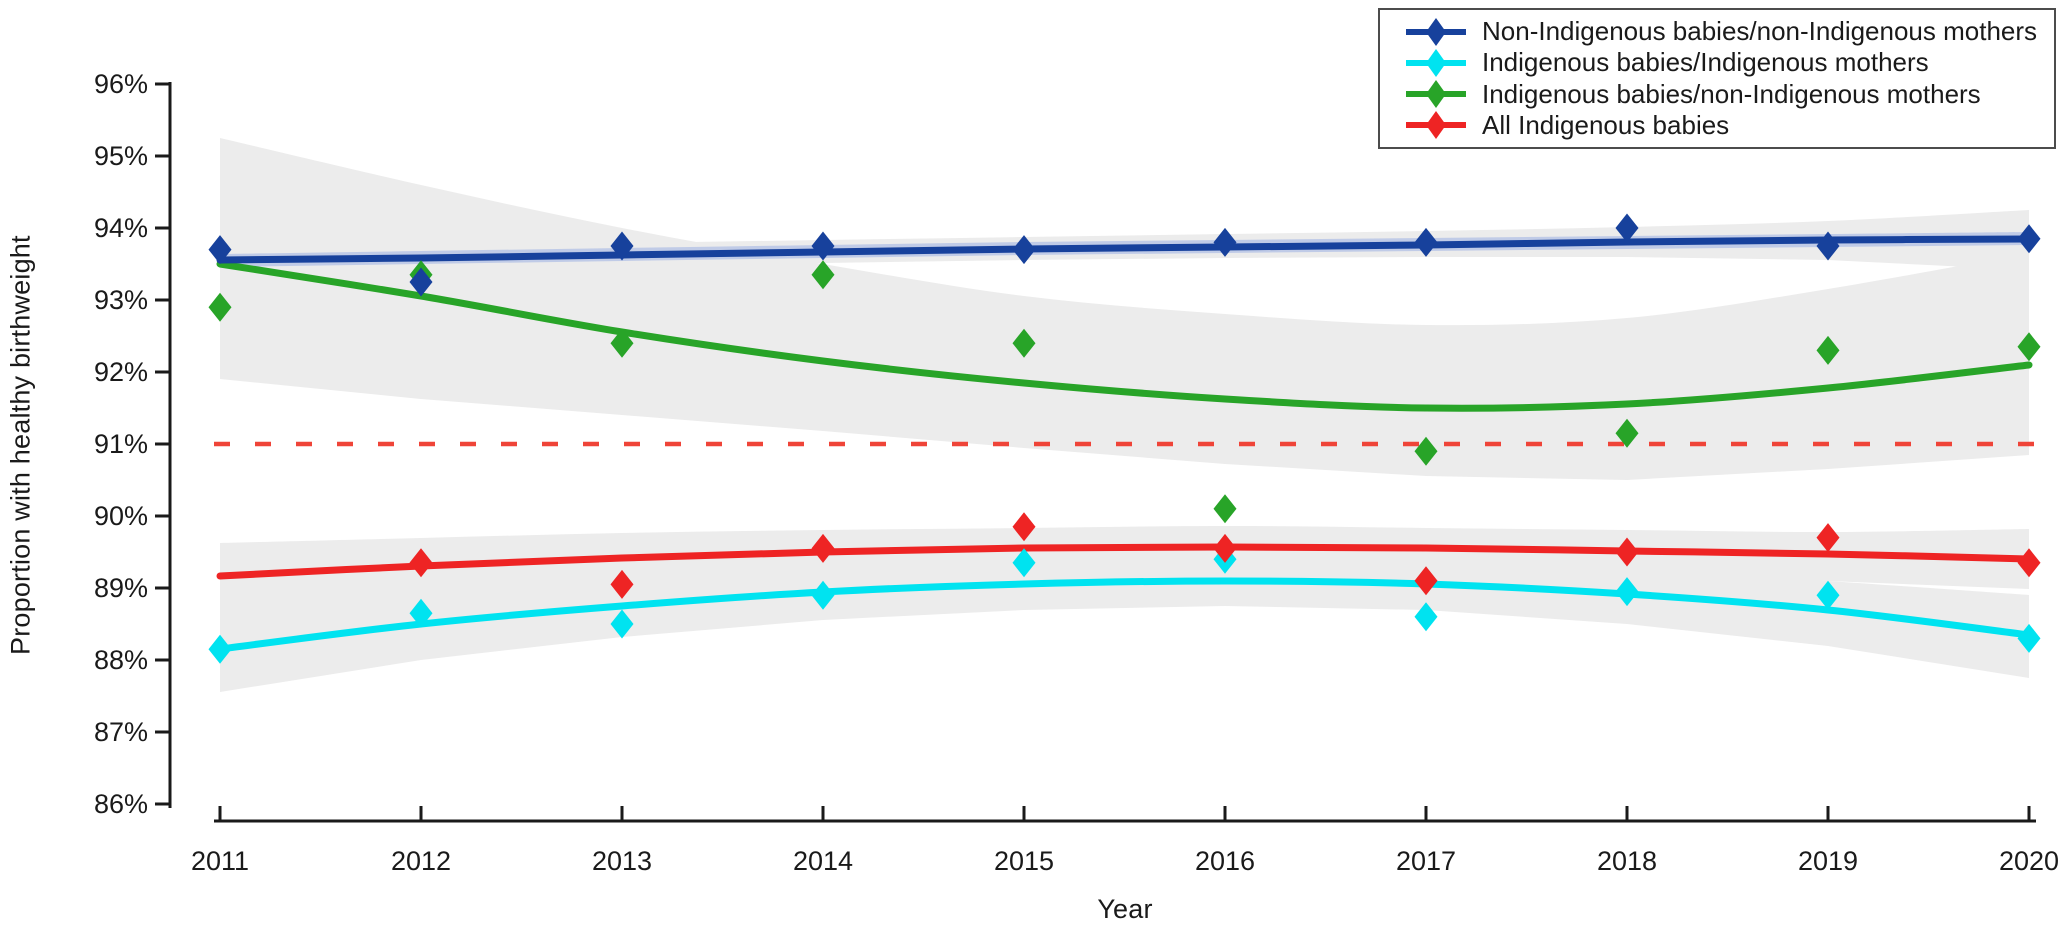 Image resolution: width=2063 pixels, height=927 pixels. I want to click on data-point-s0-2013, so click(622, 246).